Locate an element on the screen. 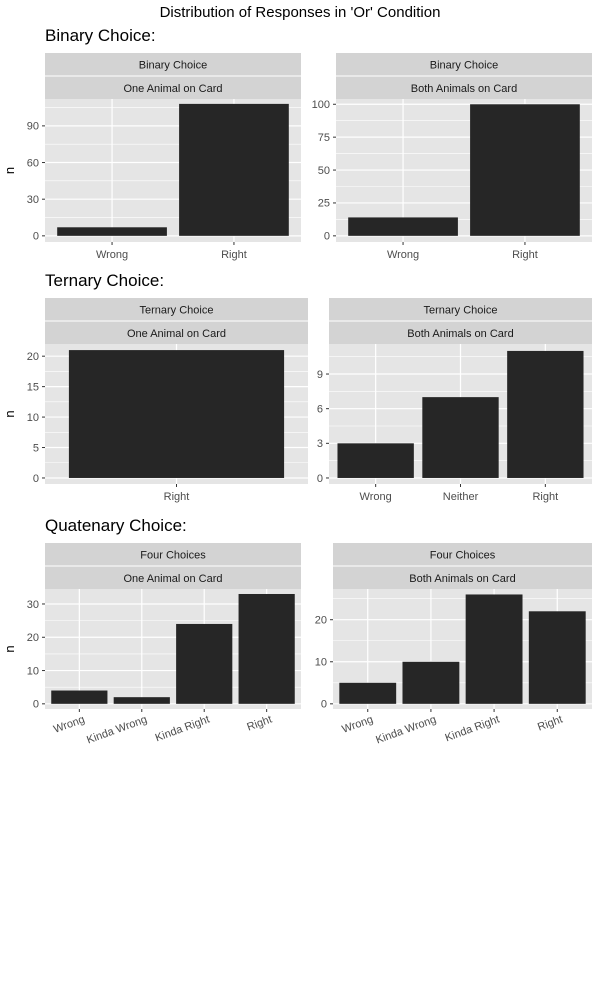 This screenshot has width=600, height=1000. section-title: Binary Choice: is located at coordinates (100, 35).